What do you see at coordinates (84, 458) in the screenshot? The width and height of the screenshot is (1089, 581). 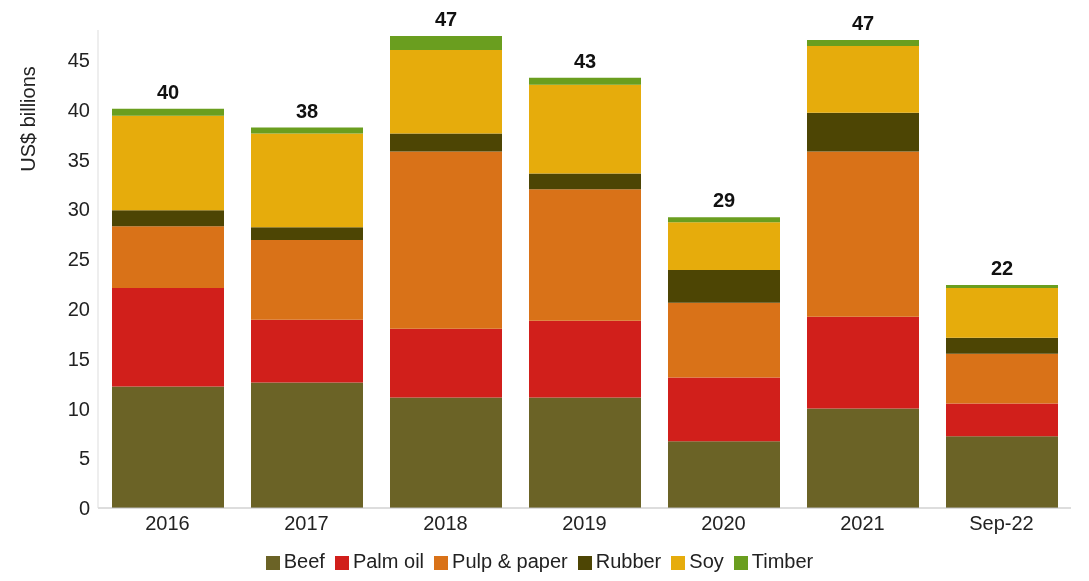 I see `y-tick-label: 5` at bounding box center [84, 458].